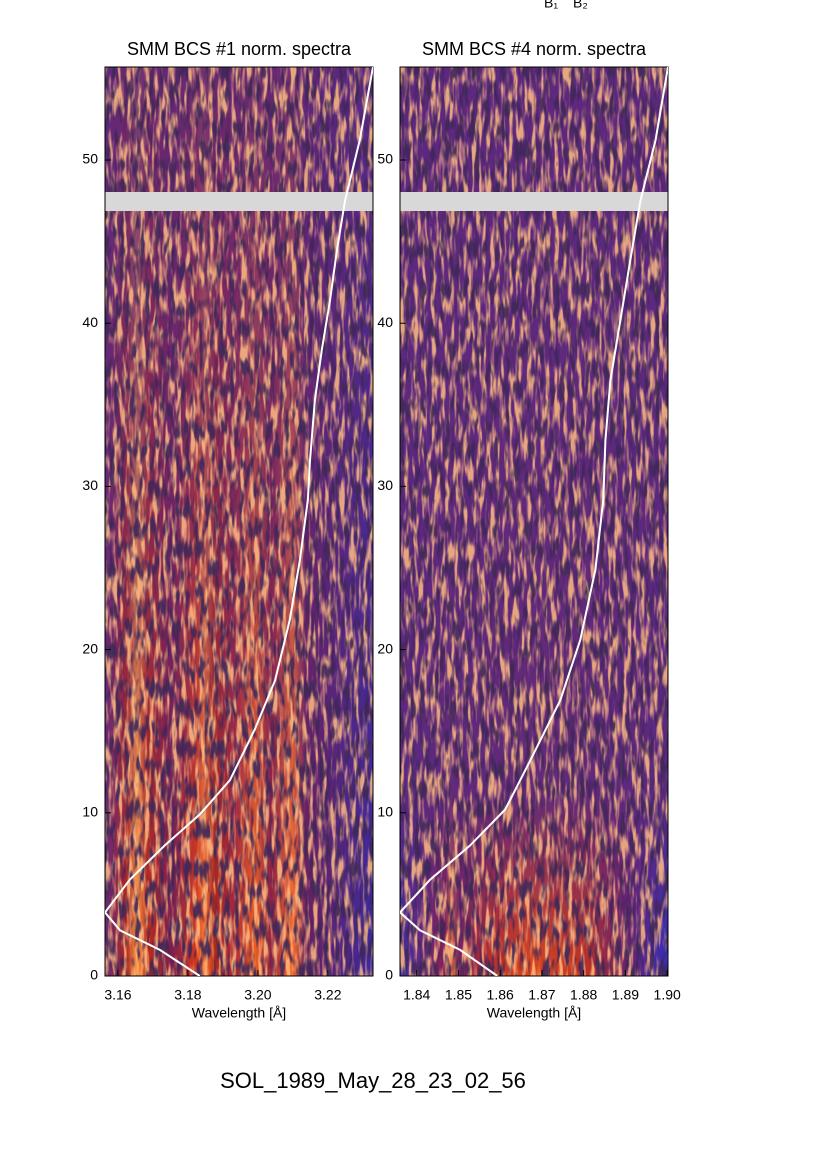 This screenshot has height=1169, width=826. I want to click on x-tick-label: 1.89, so click(625, 995).